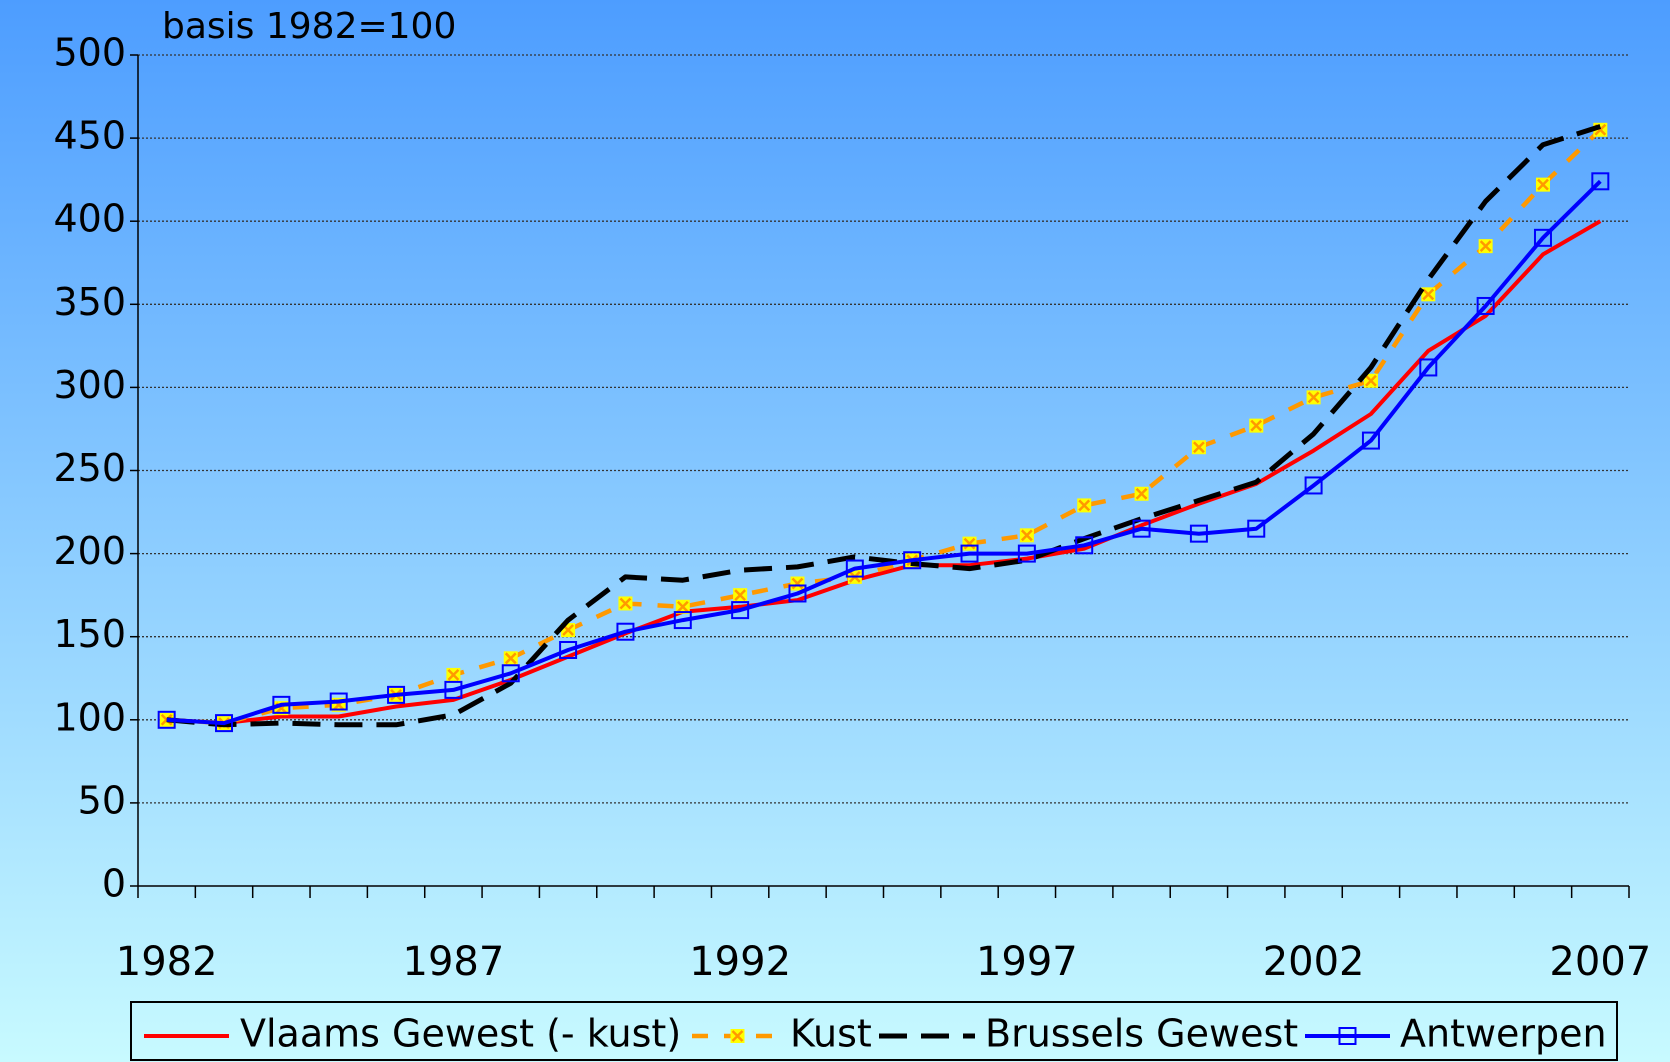 This screenshot has height=1062, width=1670. What do you see at coordinates (89, 385) in the screenshot?
I see `y-tick-label: 300` at bounding box center [89, 385].